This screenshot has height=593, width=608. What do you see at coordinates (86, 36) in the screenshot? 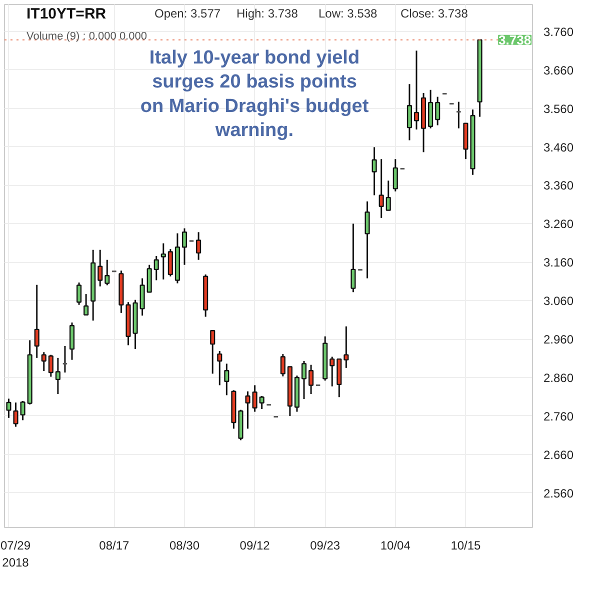
I see `annotation: Volume (9) : 0.000 0.000` at bounding box center [86, 36].